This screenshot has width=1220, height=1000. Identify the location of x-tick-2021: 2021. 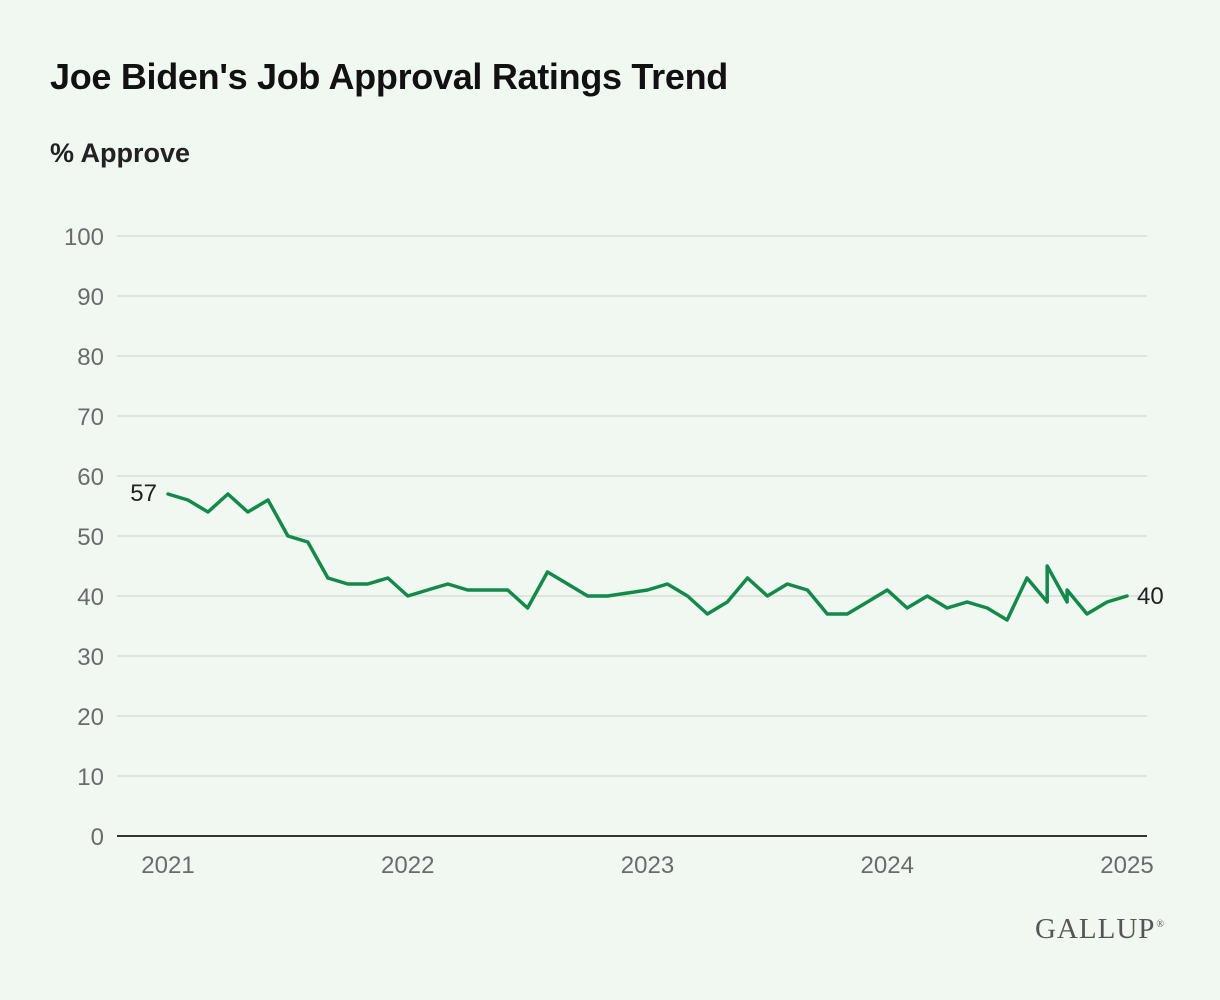
(167, 865).